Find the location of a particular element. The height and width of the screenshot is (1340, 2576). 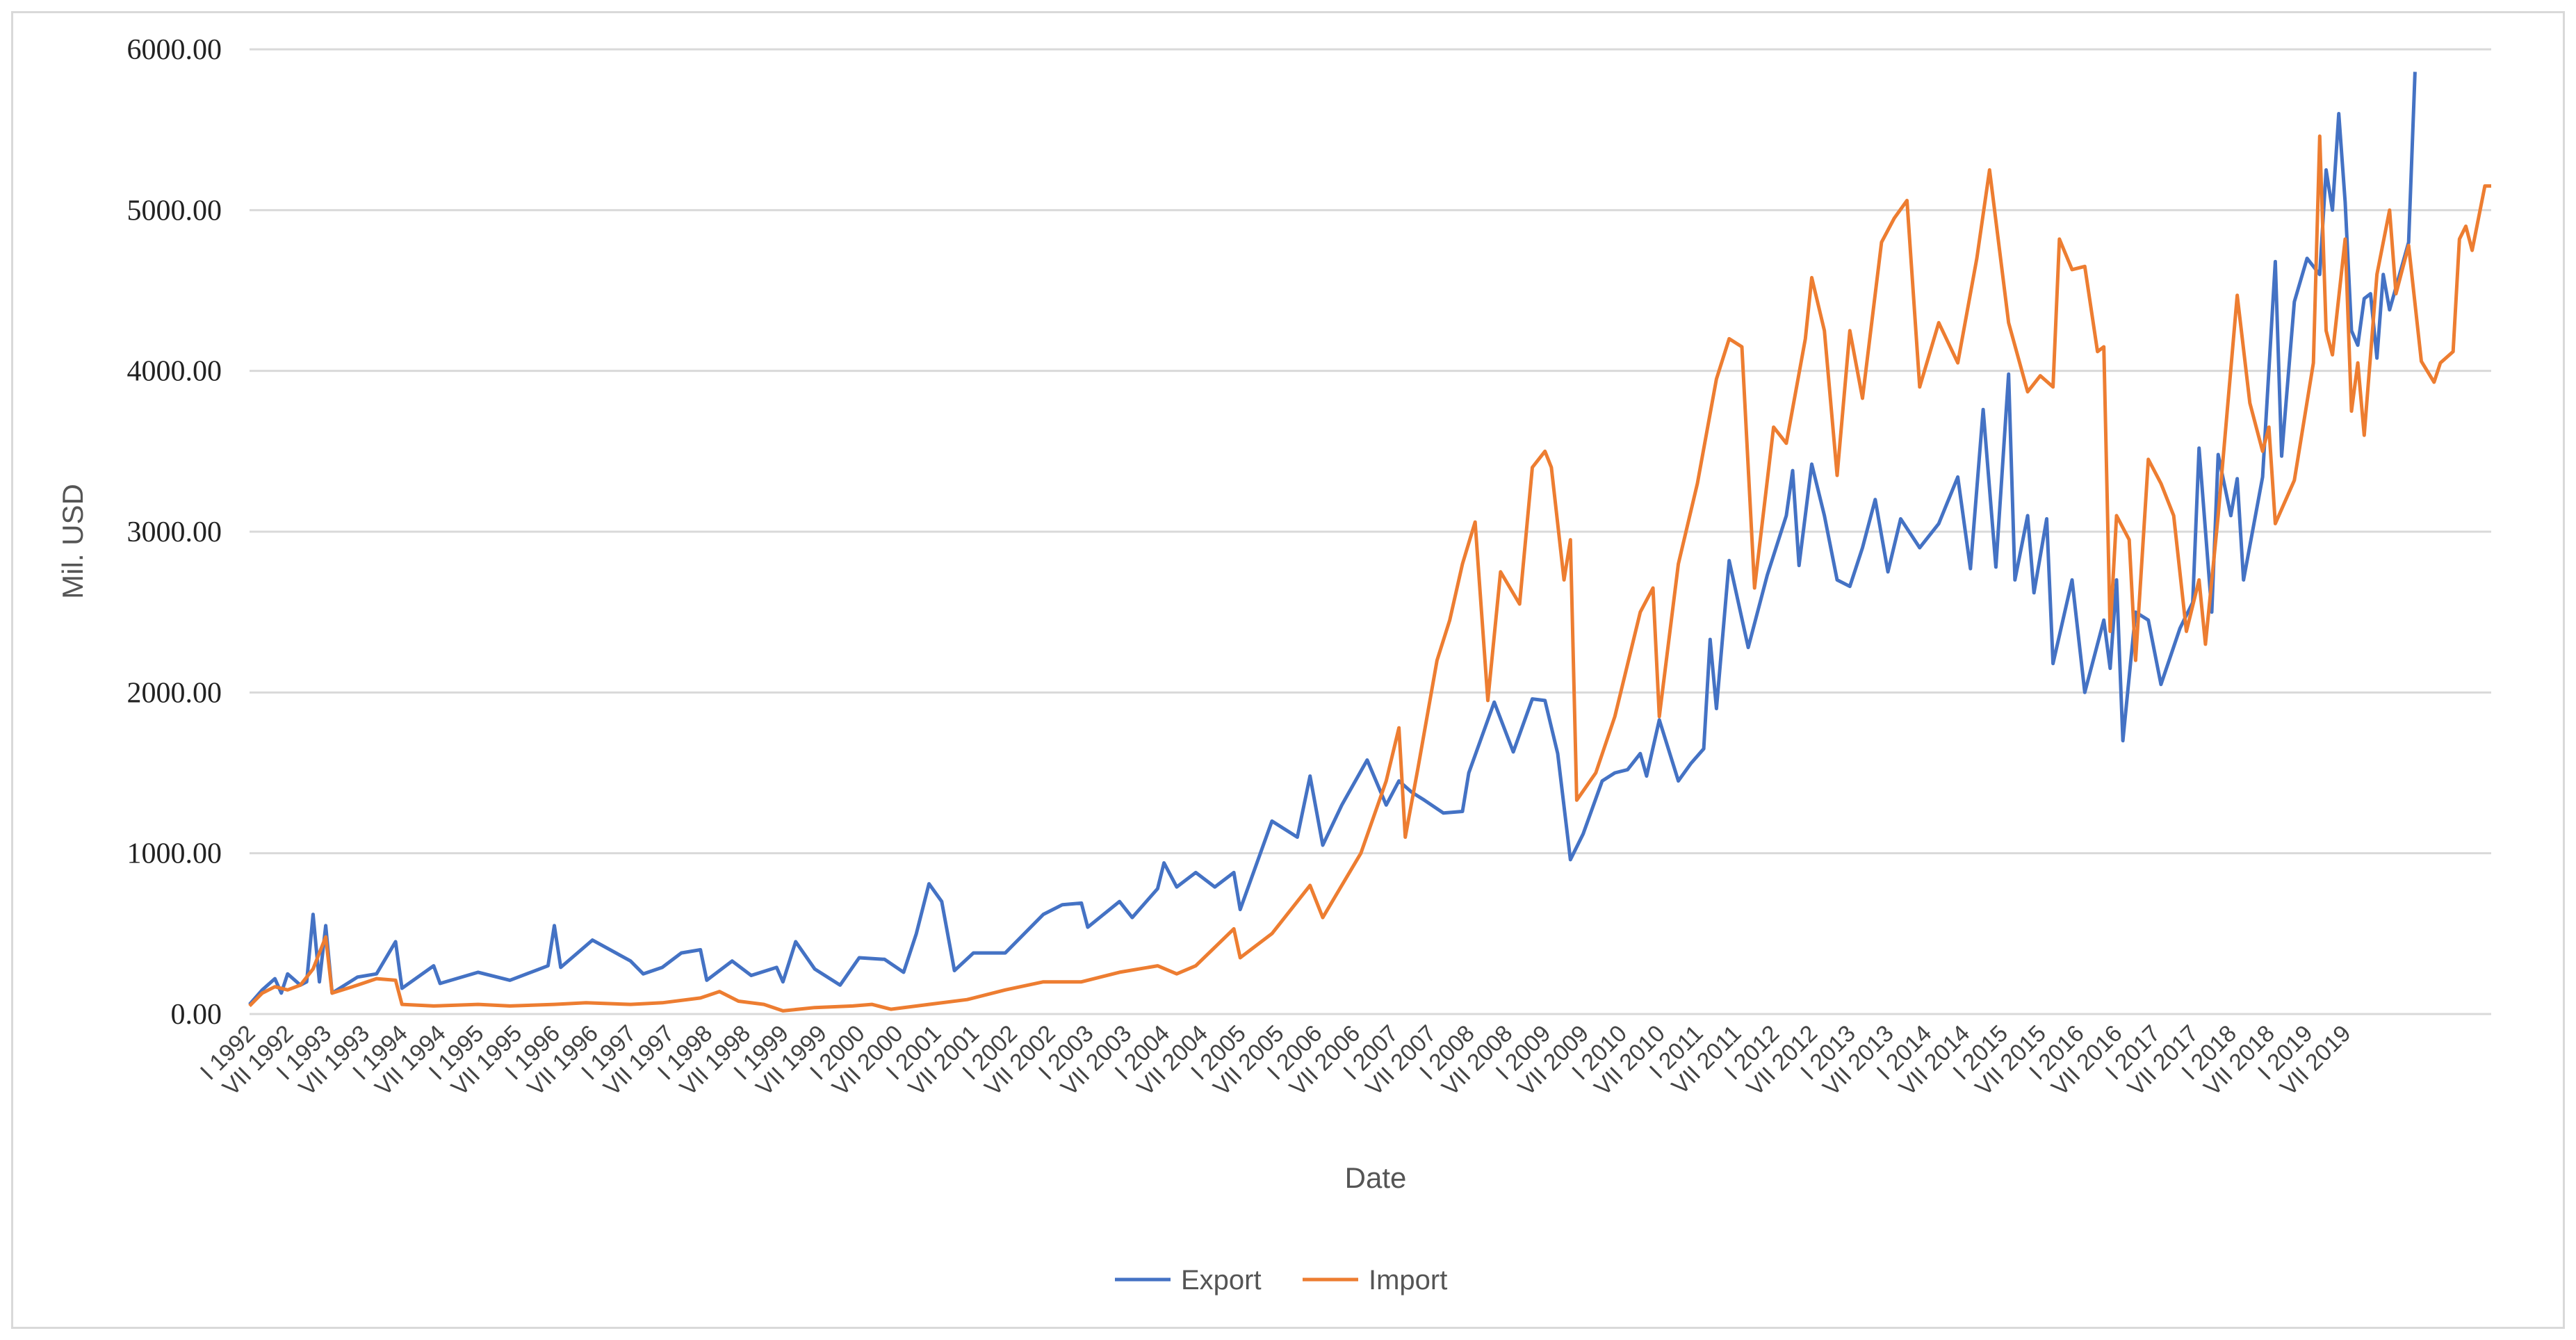

y-tick-label: 3000.00 is located at coordinates (174, 532).